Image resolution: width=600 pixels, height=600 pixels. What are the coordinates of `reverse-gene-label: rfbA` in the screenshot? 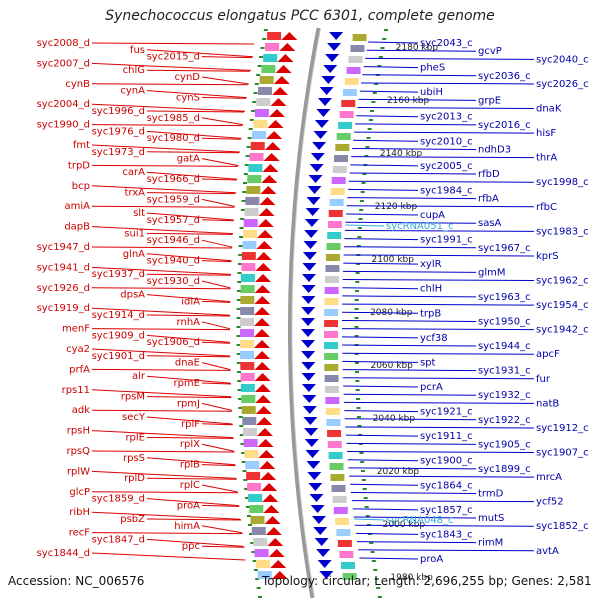 It's located at (488, 199).